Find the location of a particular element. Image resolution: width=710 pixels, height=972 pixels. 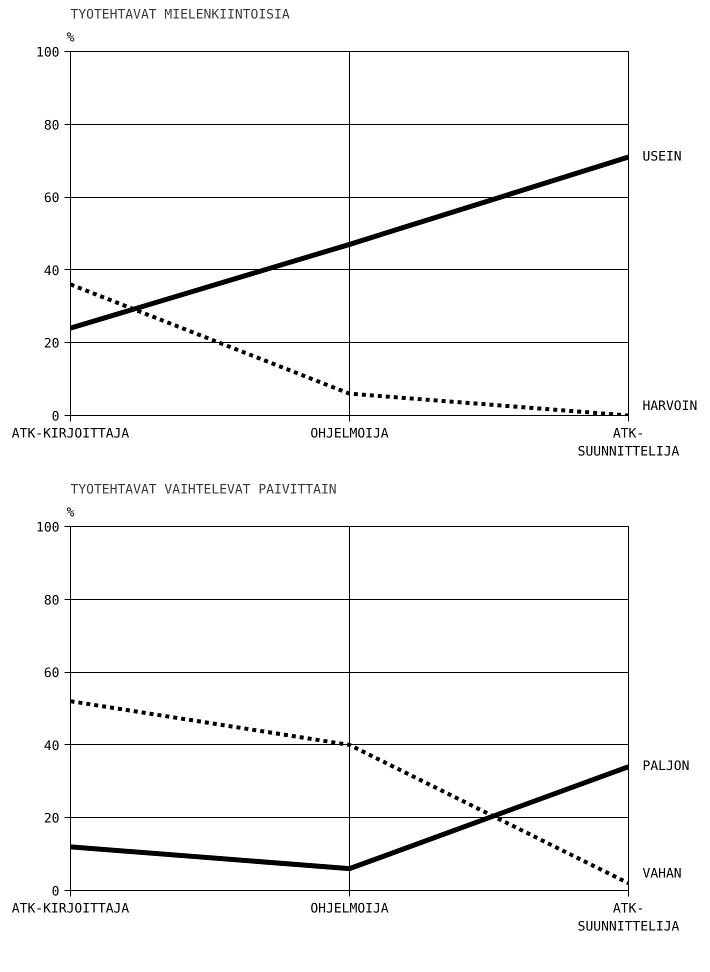

chart-title: TYOTEHTAVAT VAIHTELEVAT PAIVITTAIN is located at coordinates (203, 490).